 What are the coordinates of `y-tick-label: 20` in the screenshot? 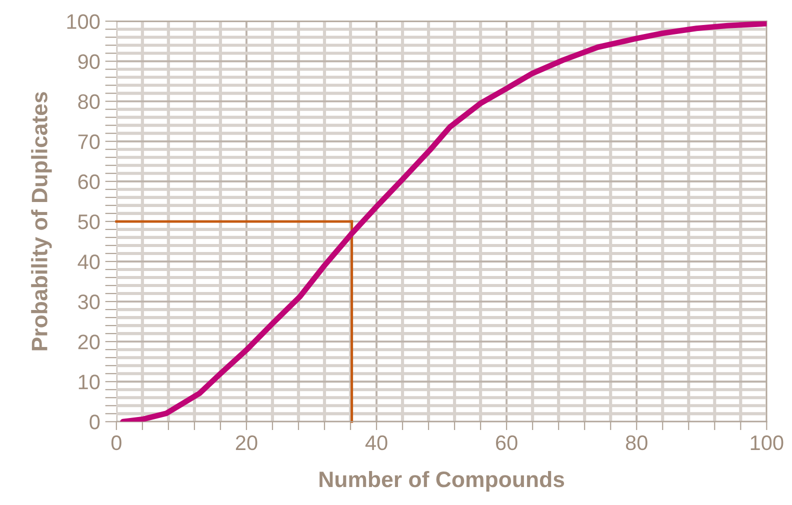 It's located at (89, 342).